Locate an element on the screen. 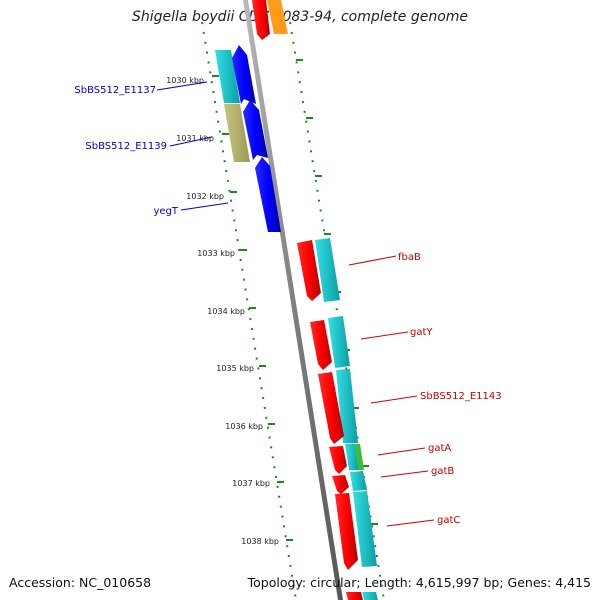 Image resolution: width=600 pixels, height=600 pixels. gene-arrow-gatb is located at coordinates (340, 484).